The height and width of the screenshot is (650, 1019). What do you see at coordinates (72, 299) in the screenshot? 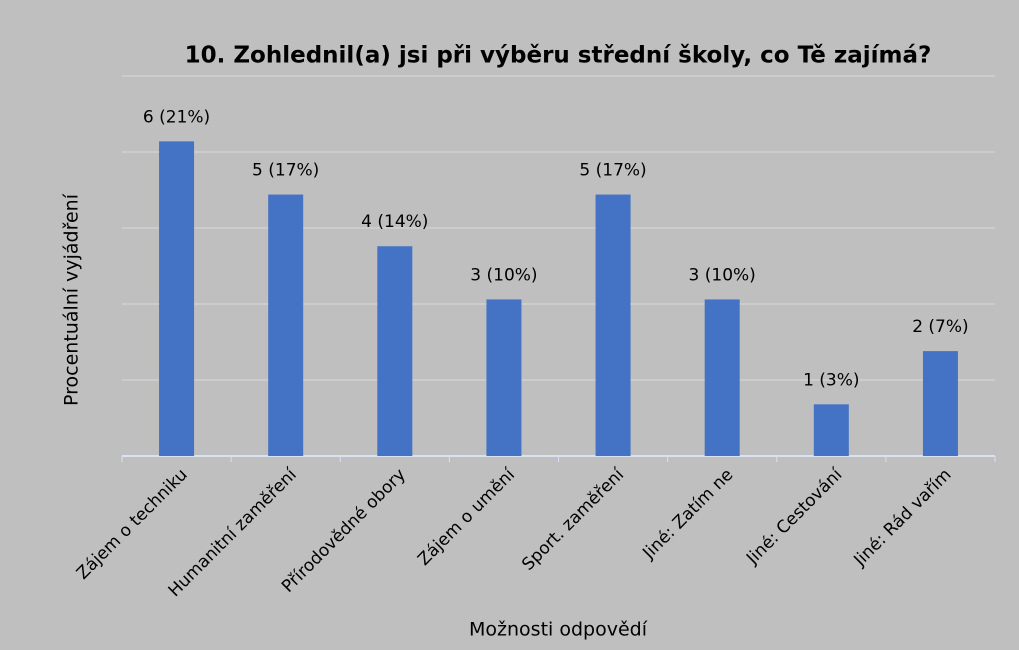
I see `y-axis-label: Procentuální vyjádření` at bounding box center [72, 299].